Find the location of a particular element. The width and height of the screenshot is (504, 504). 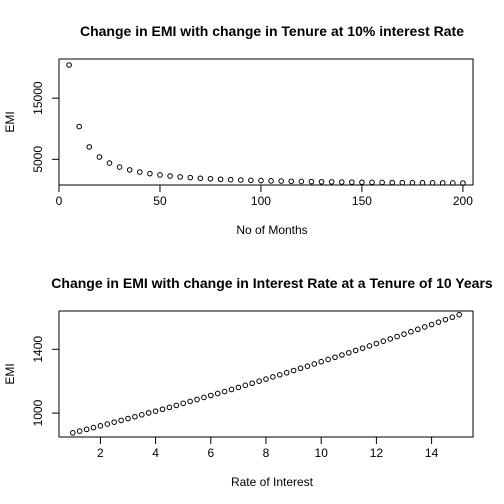

chart-1-x-tick-label: 150 is located at coordinates (362, 201).